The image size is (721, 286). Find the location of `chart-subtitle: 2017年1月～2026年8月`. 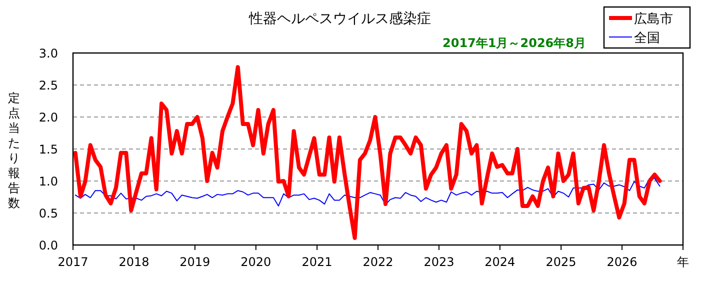

chart-subtitle: 2017年1月～2026年8月 is located at coordinates (514, 43).